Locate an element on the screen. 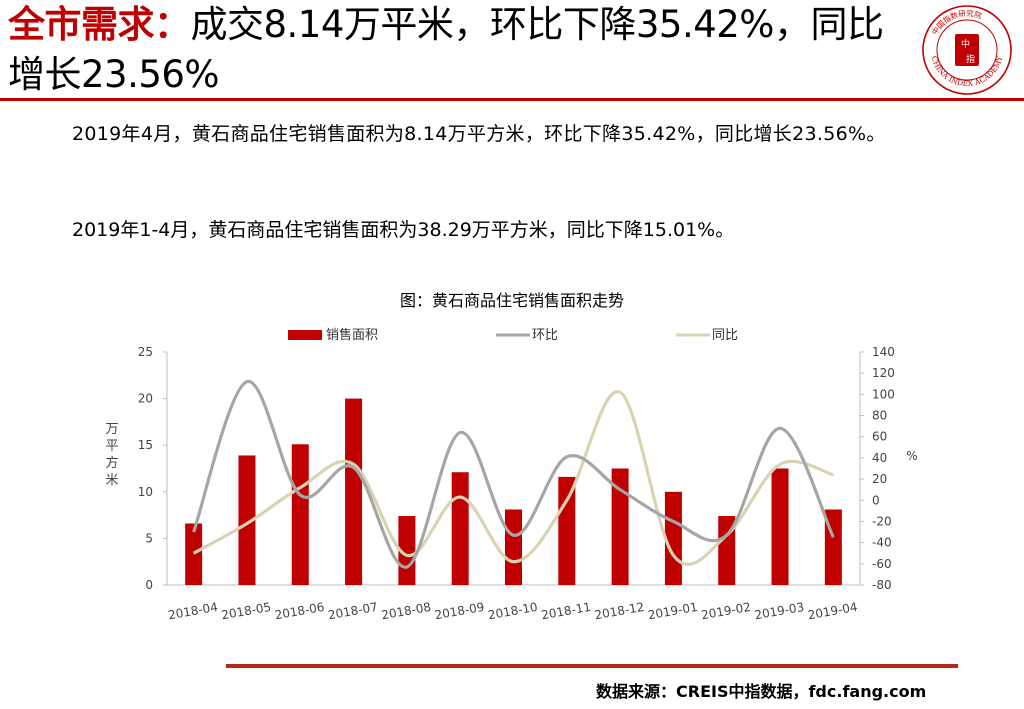  y-axis-label-char: 方 is located at coordinates (111, 463).